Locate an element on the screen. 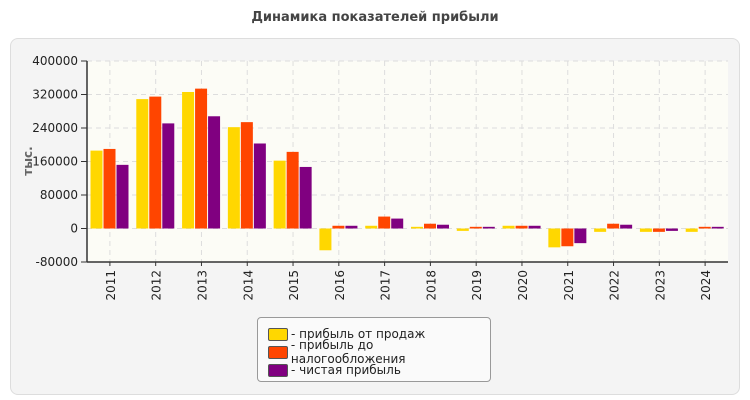 This screenshot has height=400, width=750. y-axis-label: тыс. is located at coordinates (28, 160).